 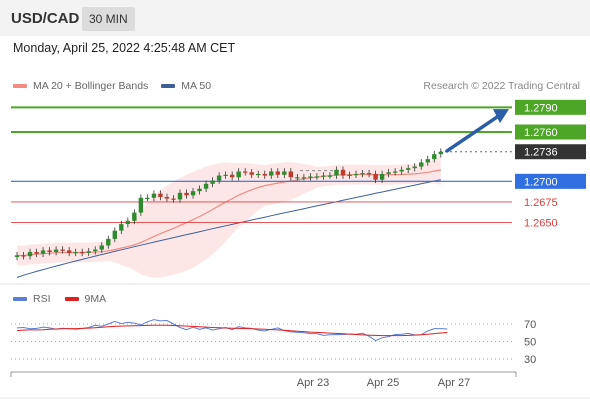 What do you see at coordinates (80, 86) in the screenshot?
I see `legend-item-bollinger: MA 20 + Bollinger Bands` at bounding box center [80, 86].